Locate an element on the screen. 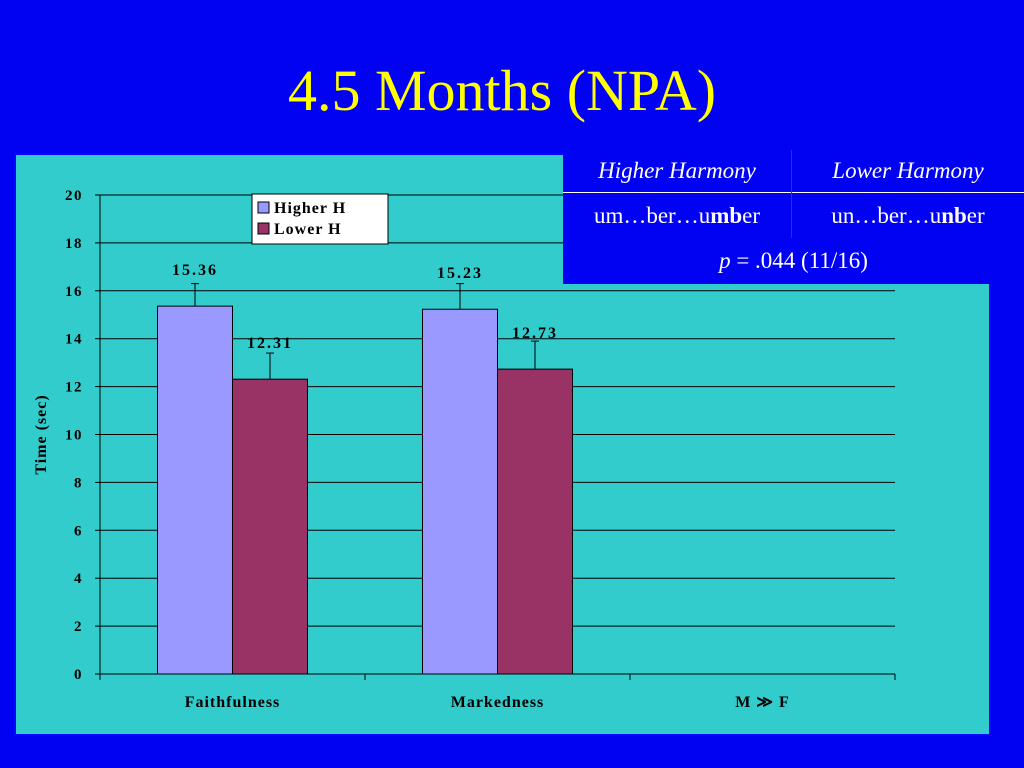 This screenshot has height=768, width=1024. p-value: p = .044 (11/16) is located at coordinates (793, 261).